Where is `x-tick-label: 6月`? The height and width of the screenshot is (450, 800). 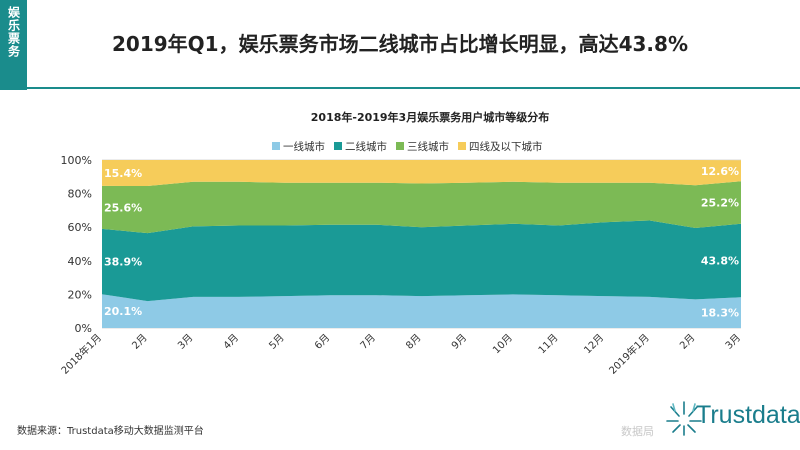 x-tick-label: 6月 is located at coordinates (322, 342).